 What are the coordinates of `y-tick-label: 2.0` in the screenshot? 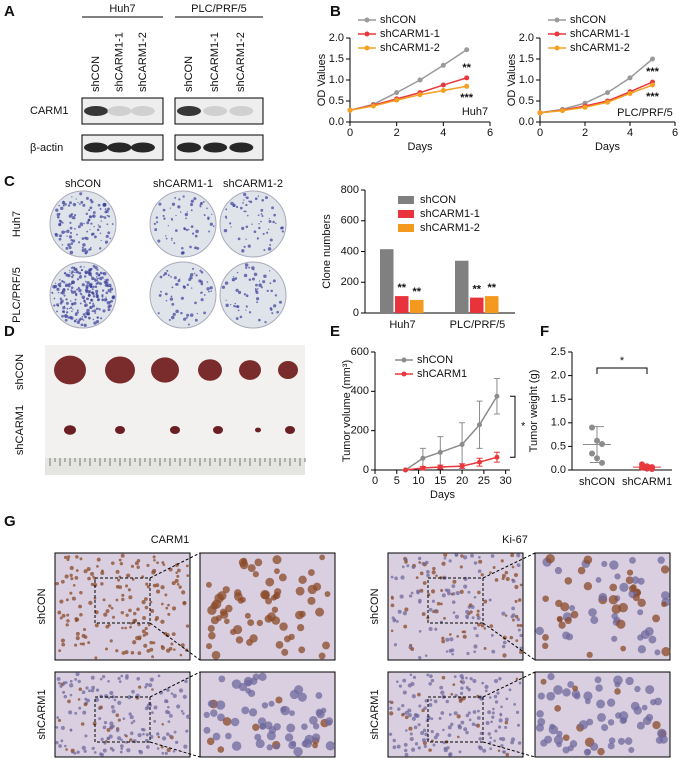 It's located at (558, 376).